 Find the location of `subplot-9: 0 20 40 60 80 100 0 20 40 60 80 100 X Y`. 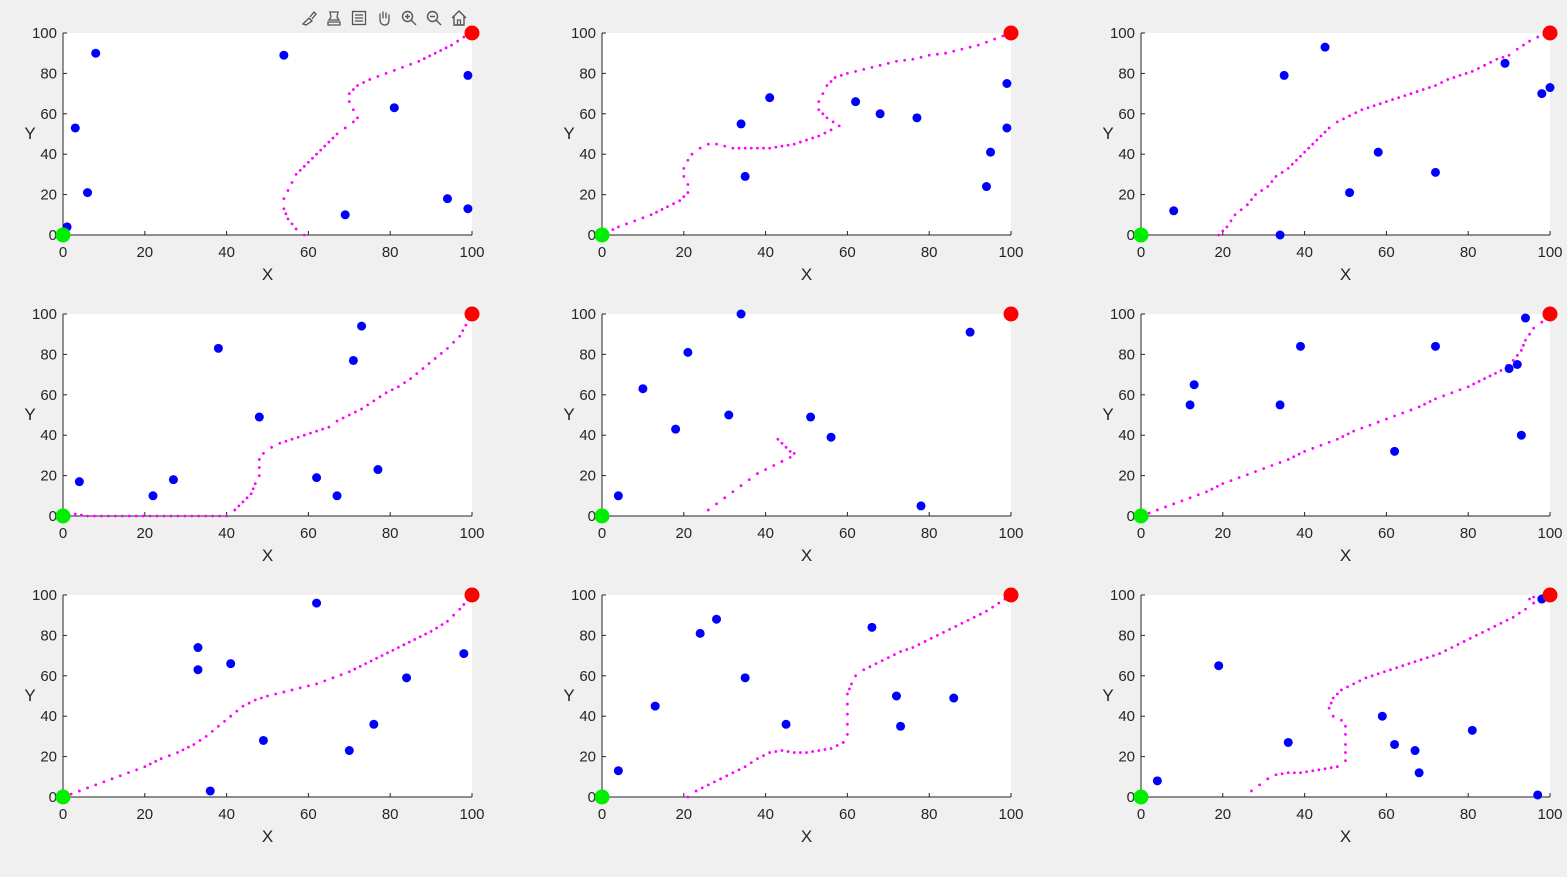

subplot-9: 0 20 40 60 80 100 0 20 40 60 80 100 X Y is located at coordinates (1332, 716).